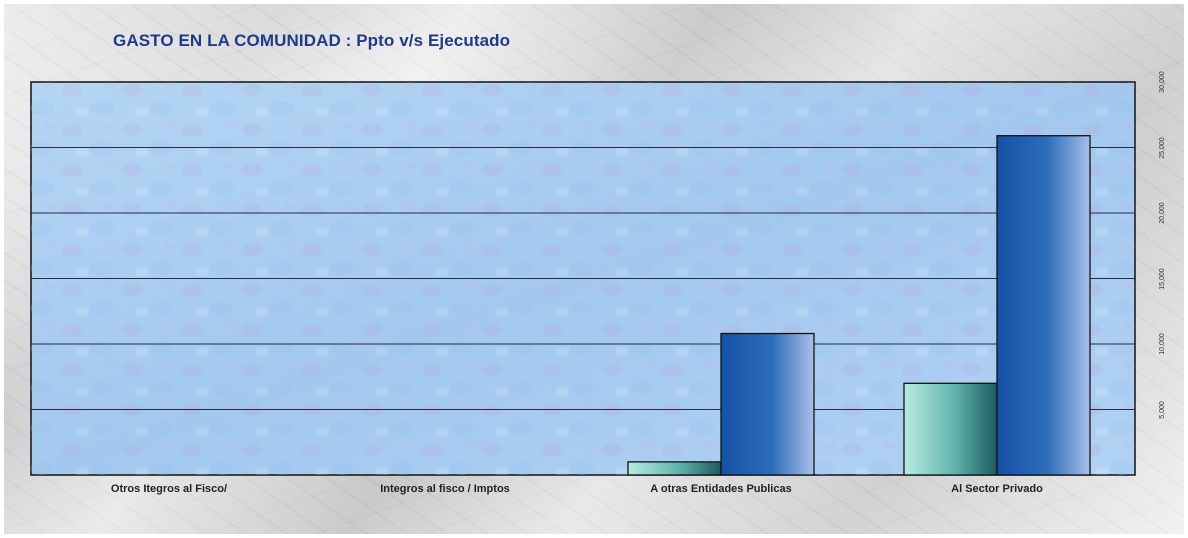  What do you see at coordinates (1163, 475) in the screenshot?
I see `y-tick-label` at bounding box center [1163, 475].